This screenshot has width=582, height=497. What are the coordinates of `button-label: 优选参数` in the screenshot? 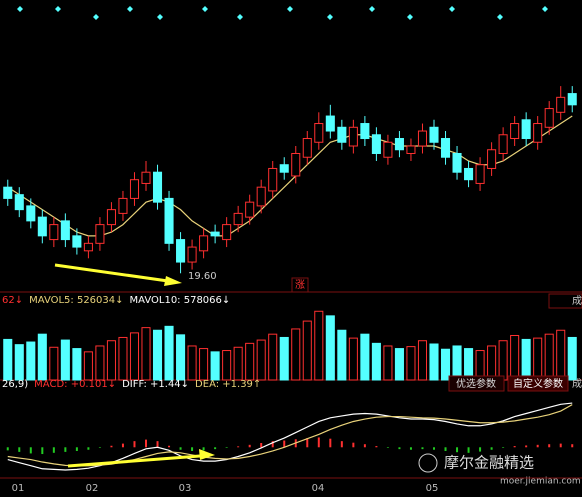 It's located at (476, 383).